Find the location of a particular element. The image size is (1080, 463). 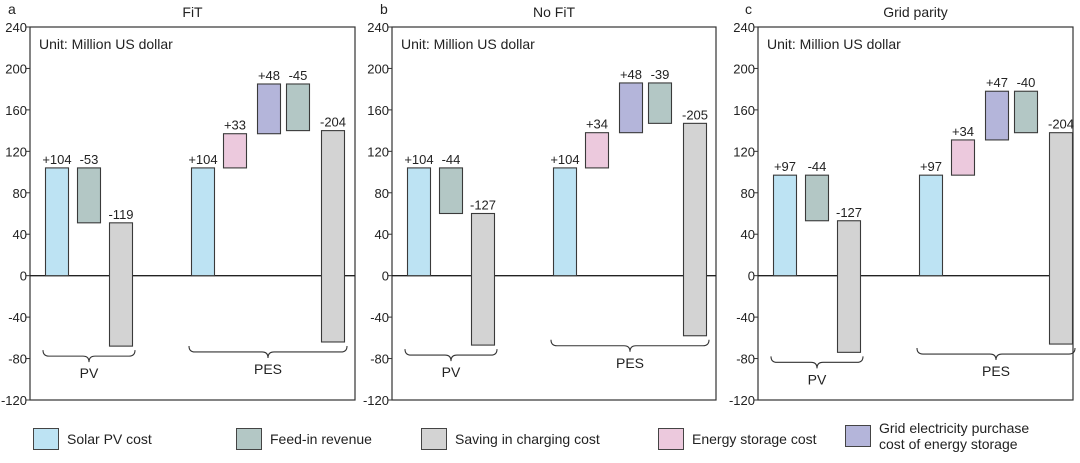

bar-pes-storage is located at coordinates (963, 157).